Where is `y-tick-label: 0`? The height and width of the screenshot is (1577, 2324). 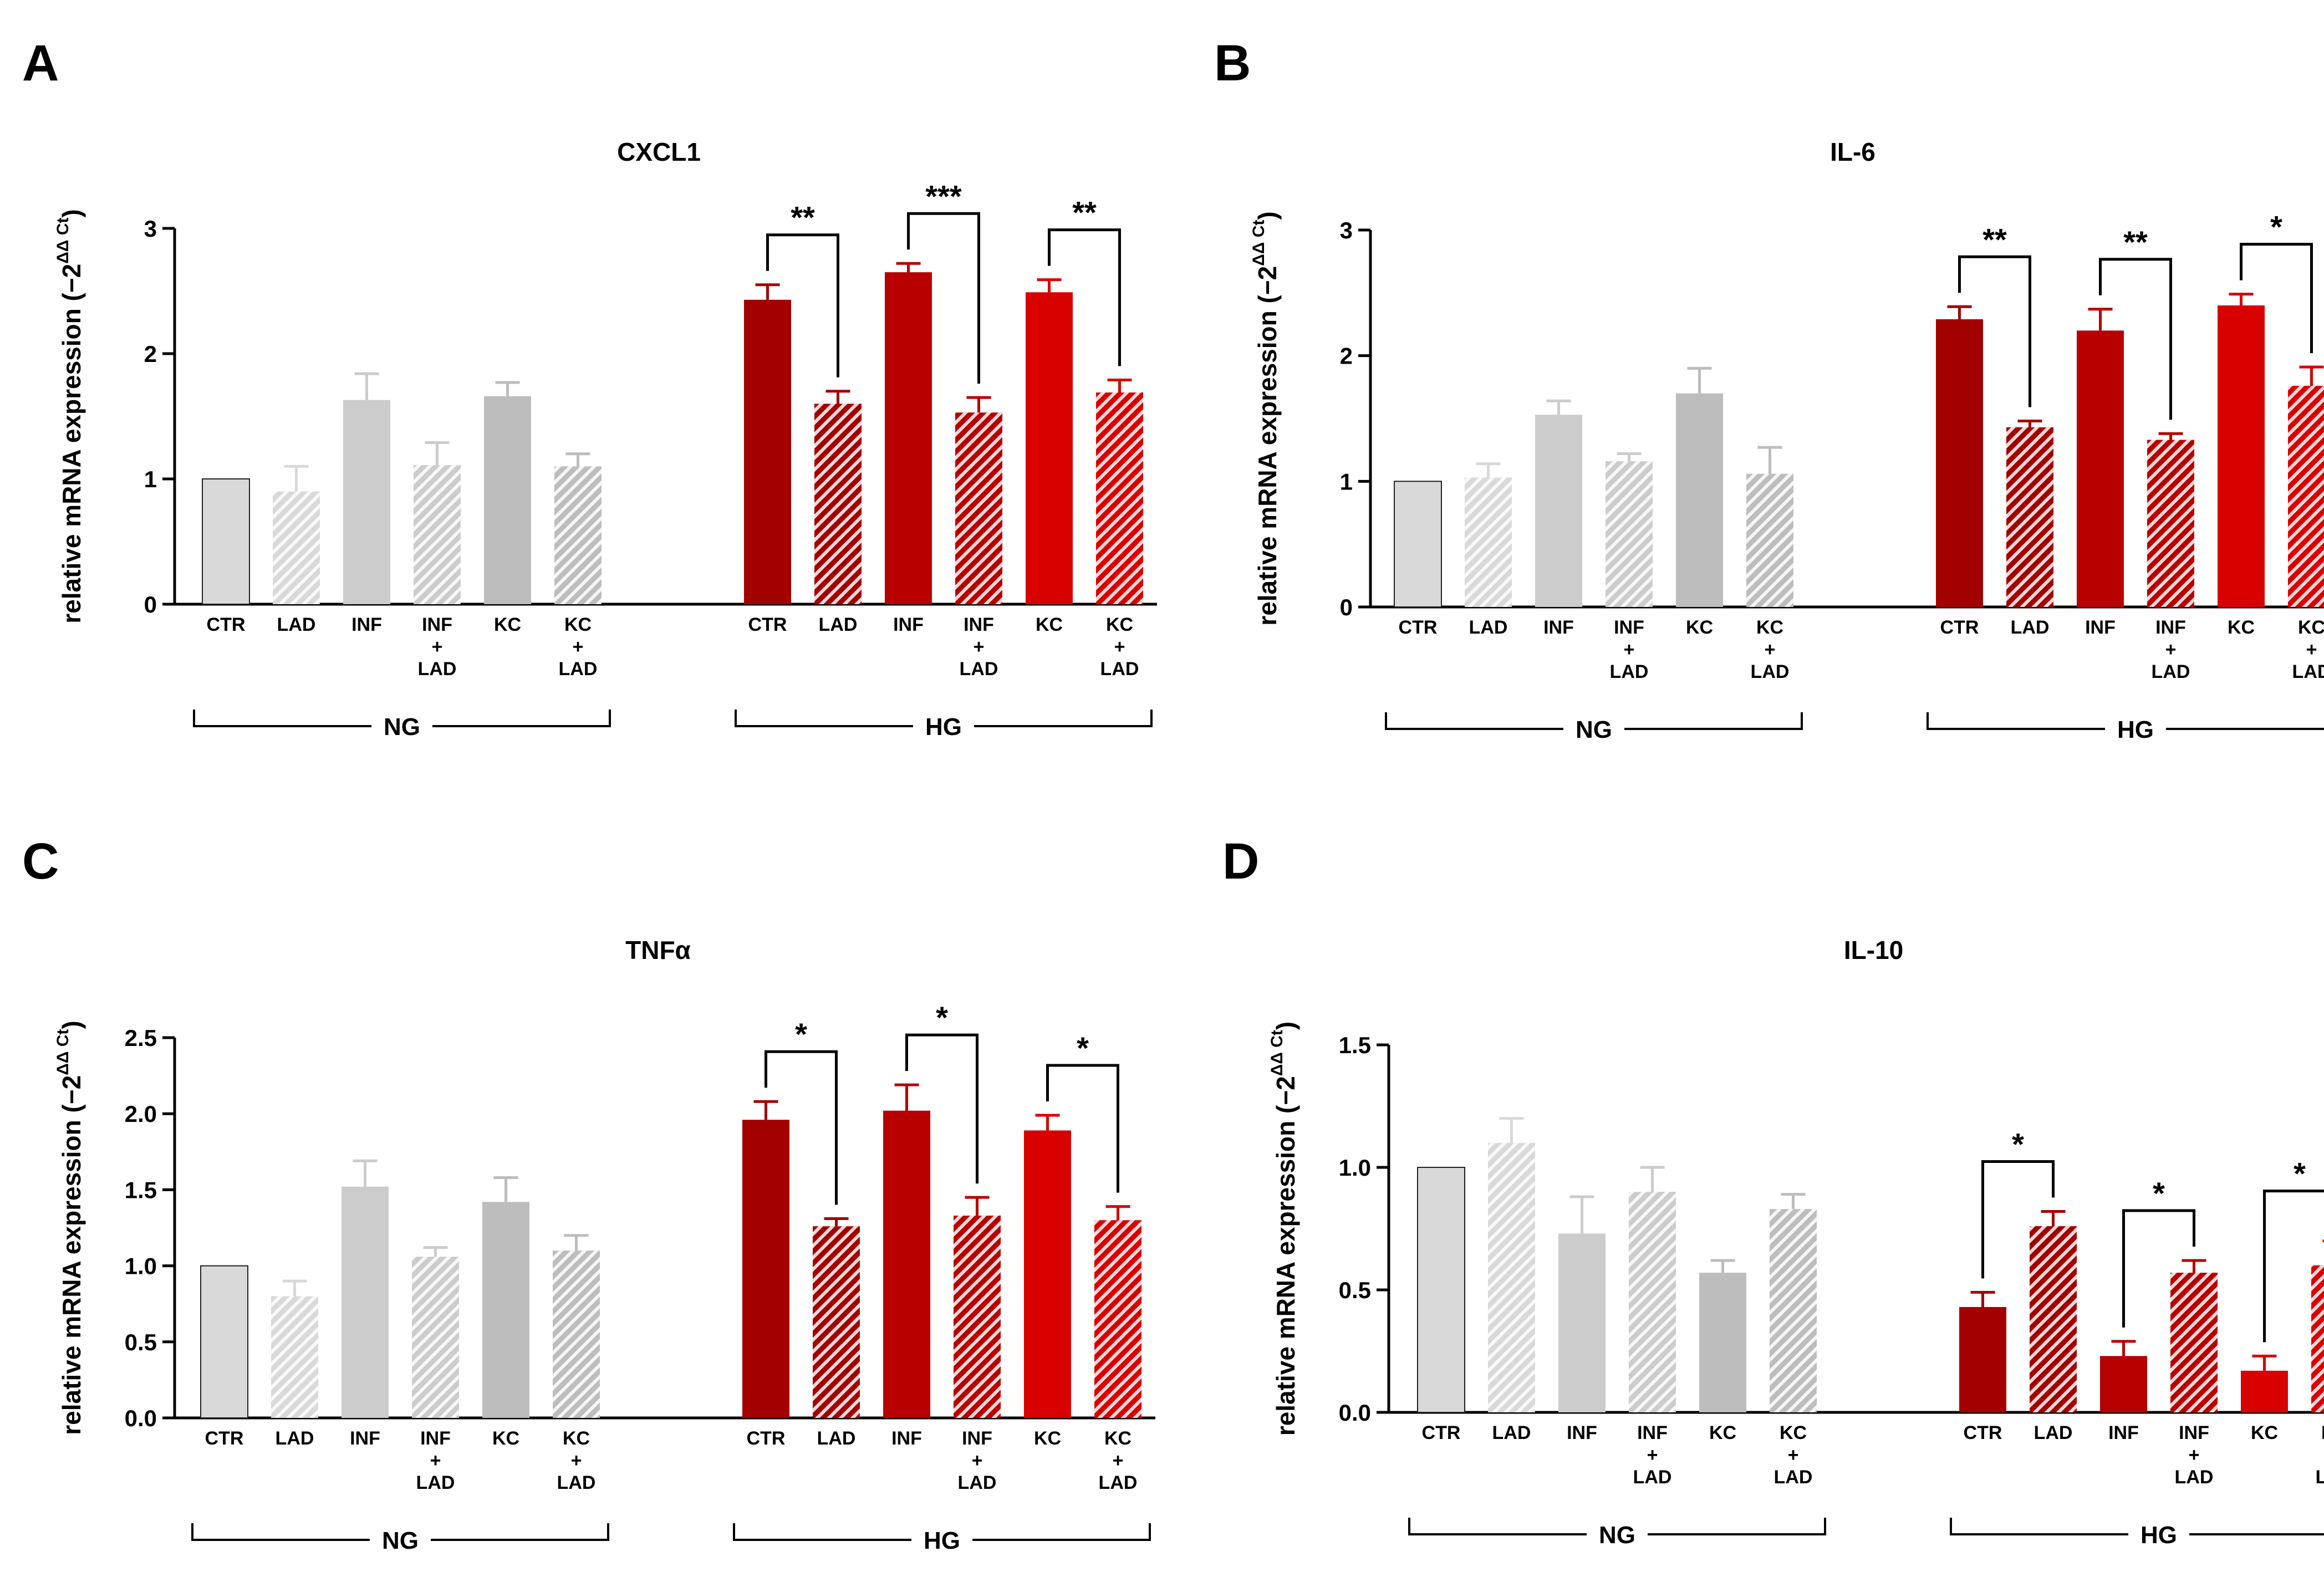 y-tick-label: 0 is located at coordinates (1346, 607).